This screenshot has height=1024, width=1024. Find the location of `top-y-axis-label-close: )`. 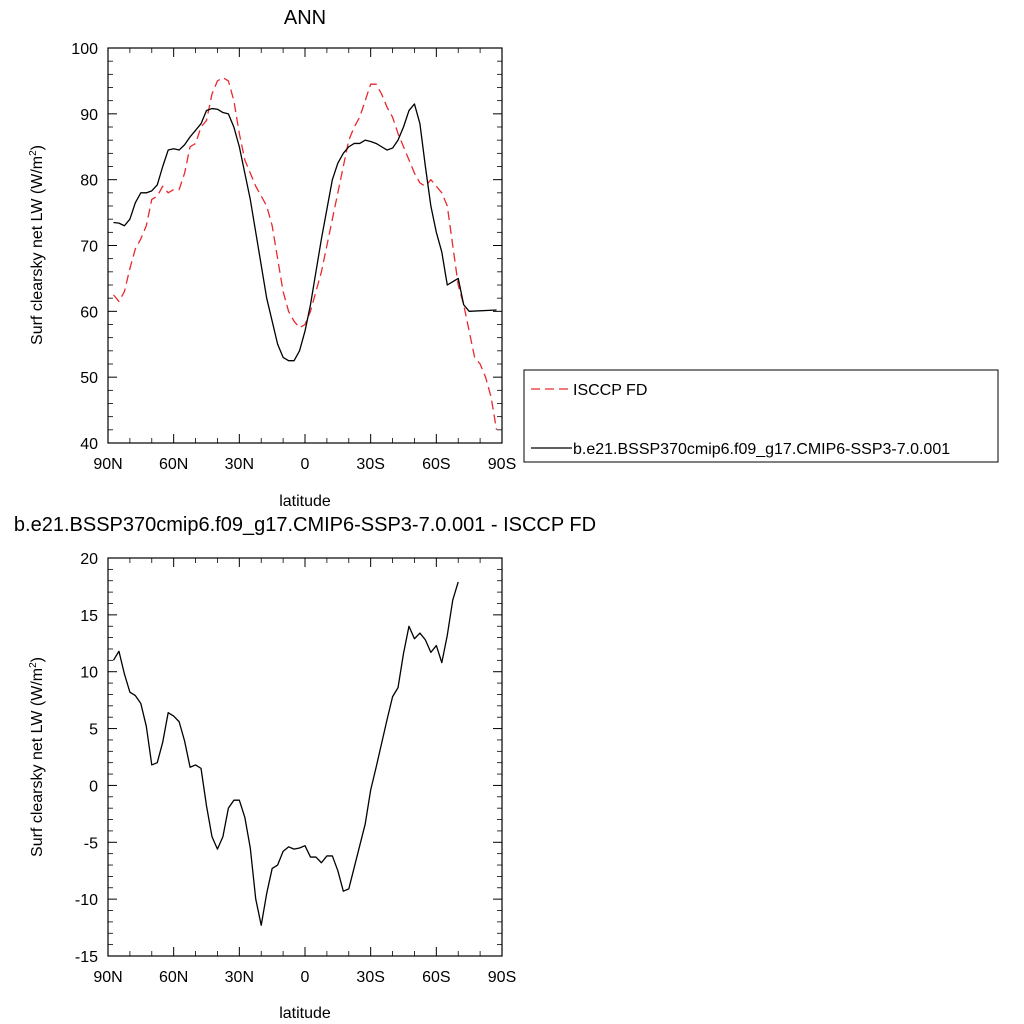

top-y-axis-label-close: ) is located at coordinates (37, 147).